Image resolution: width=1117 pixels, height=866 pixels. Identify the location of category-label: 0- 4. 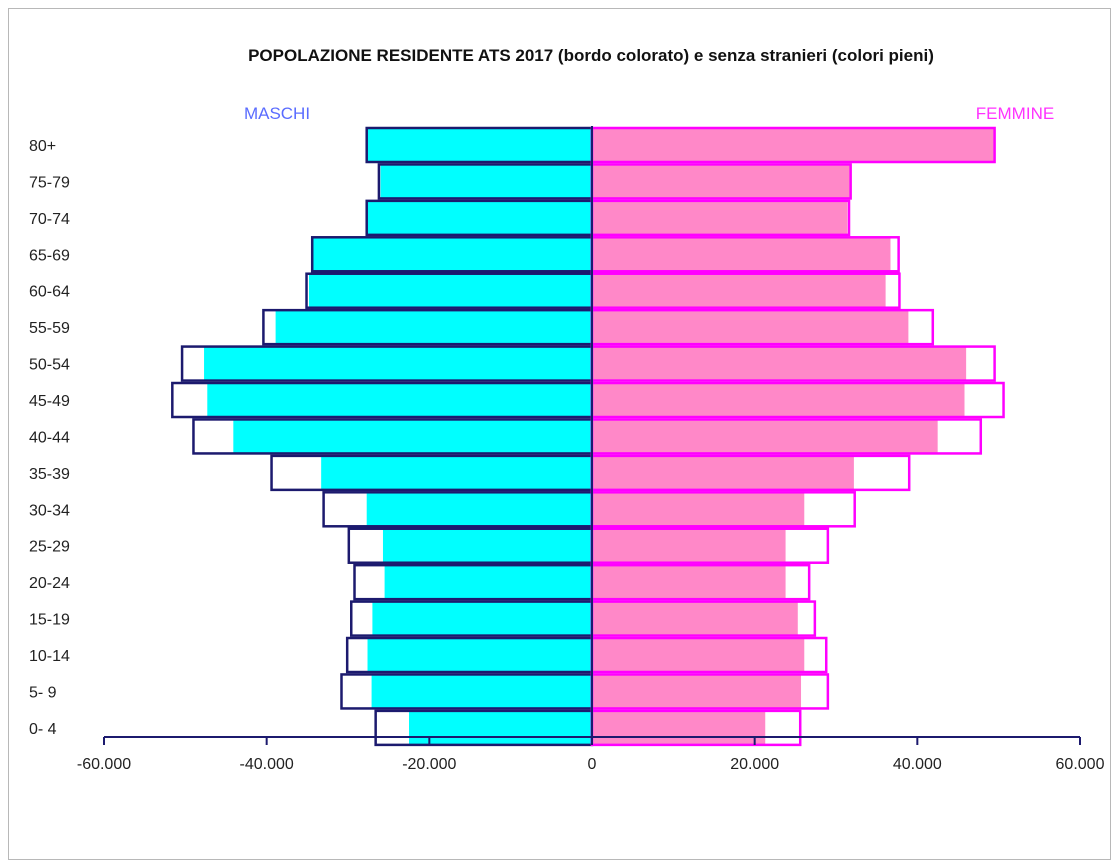
(43, 729).